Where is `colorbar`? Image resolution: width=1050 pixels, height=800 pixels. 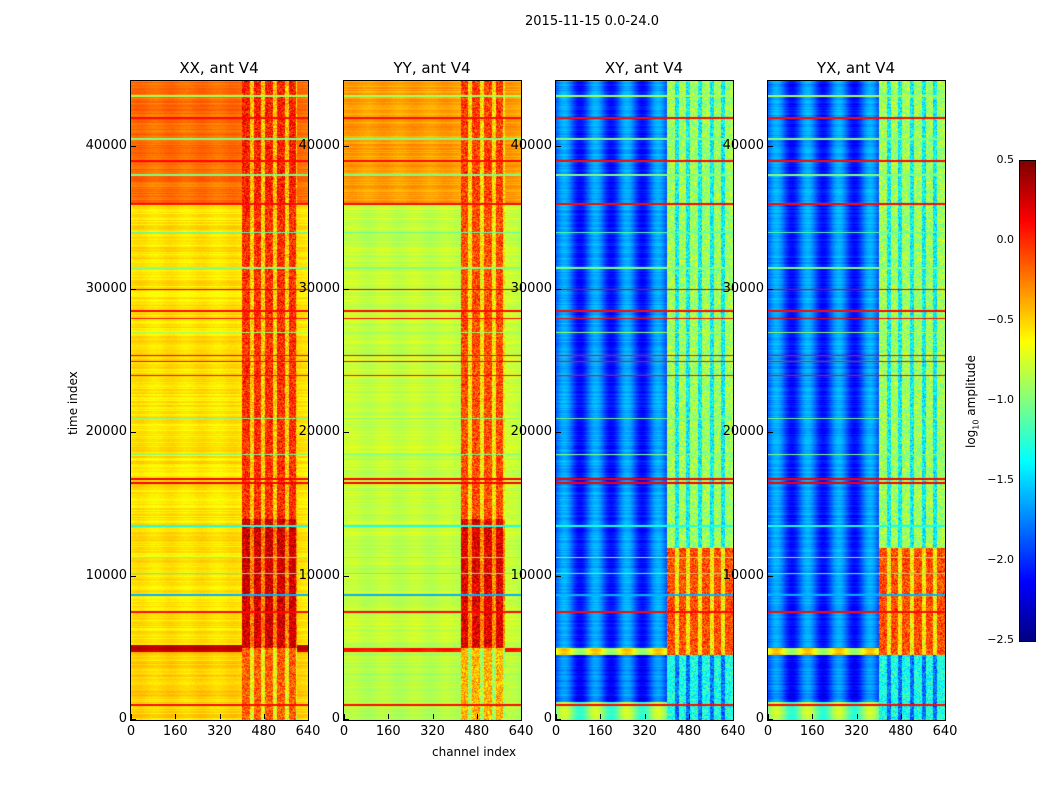
colorbar is located at coordinates (1027, 401).